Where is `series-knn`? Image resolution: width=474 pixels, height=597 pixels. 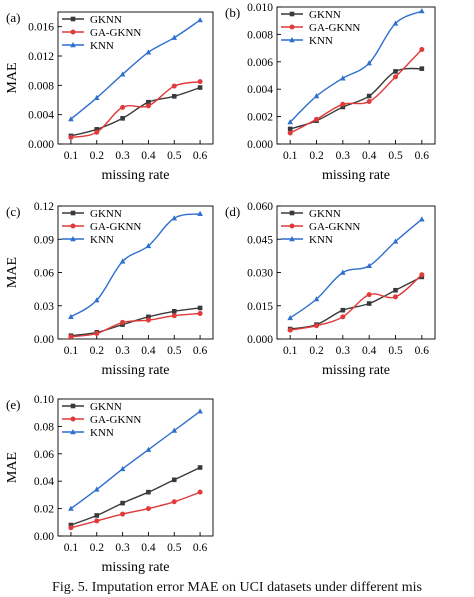 series-knn is located at coordinates (135, 459).